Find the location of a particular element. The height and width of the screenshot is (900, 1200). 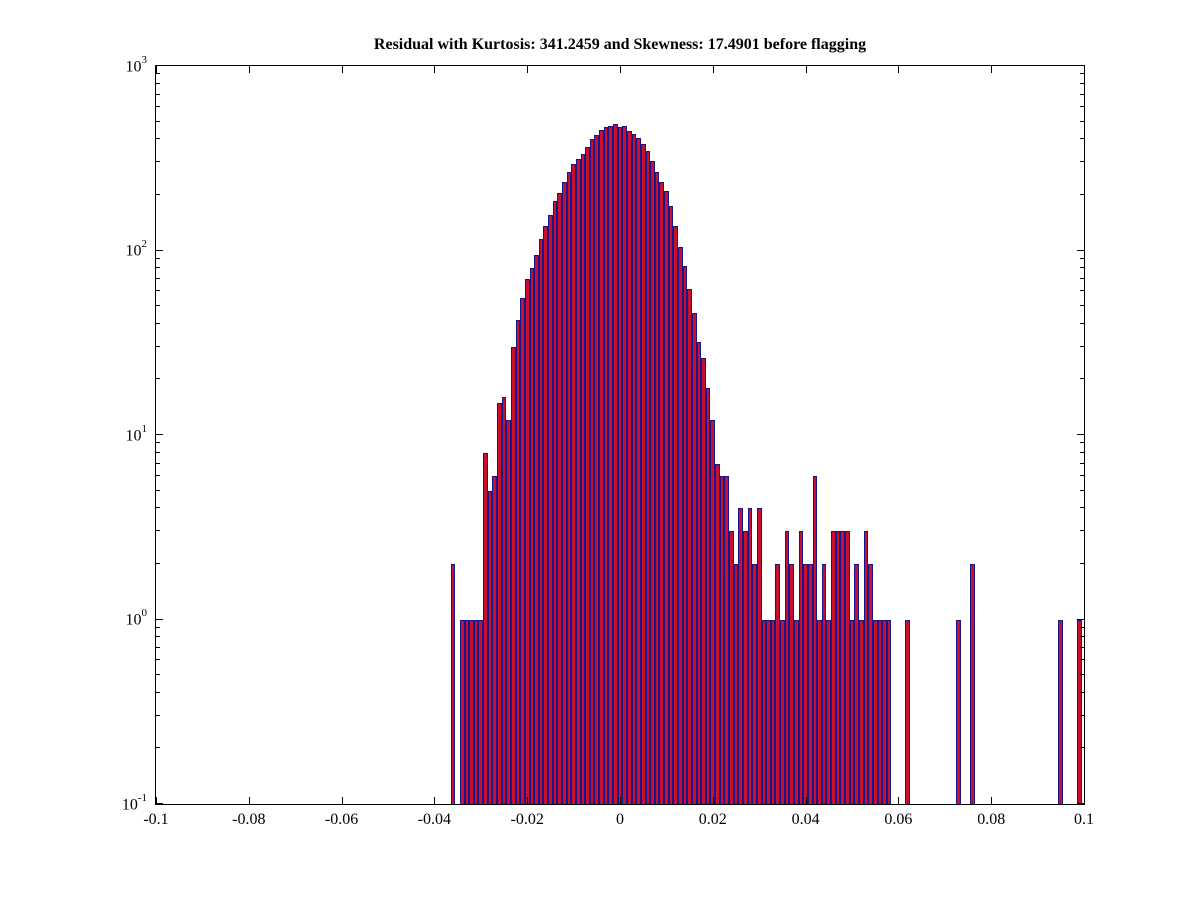

y-tick-exponent: 1 is located at coordinates (144, 428).